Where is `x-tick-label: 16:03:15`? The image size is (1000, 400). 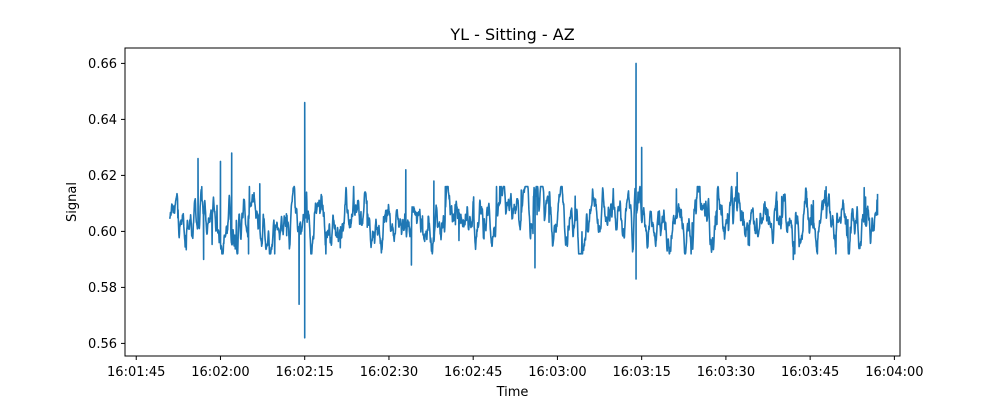 x-tick-label: 16:03:15 is located at coordinates (641, 372).